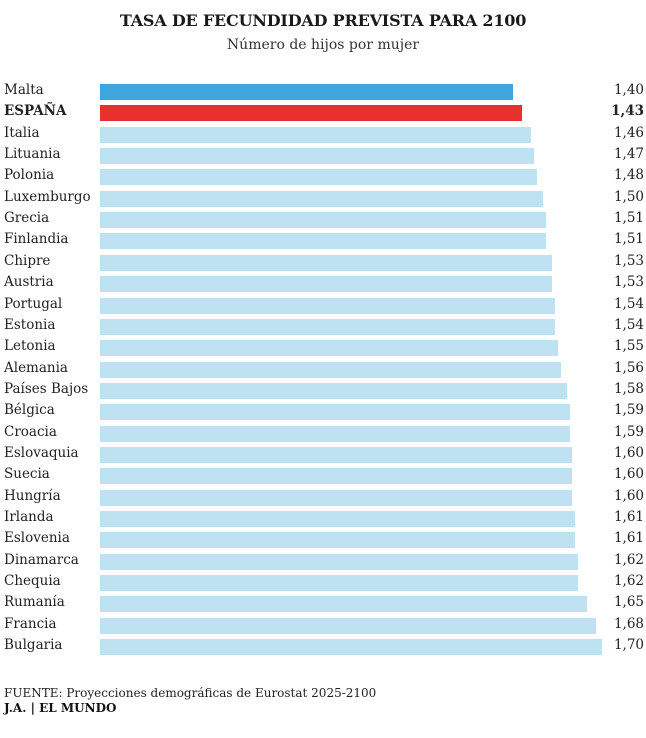 The height and width of the screenshot is (738, 646). I want to click on bar-label: Francia, so click(30, 623).